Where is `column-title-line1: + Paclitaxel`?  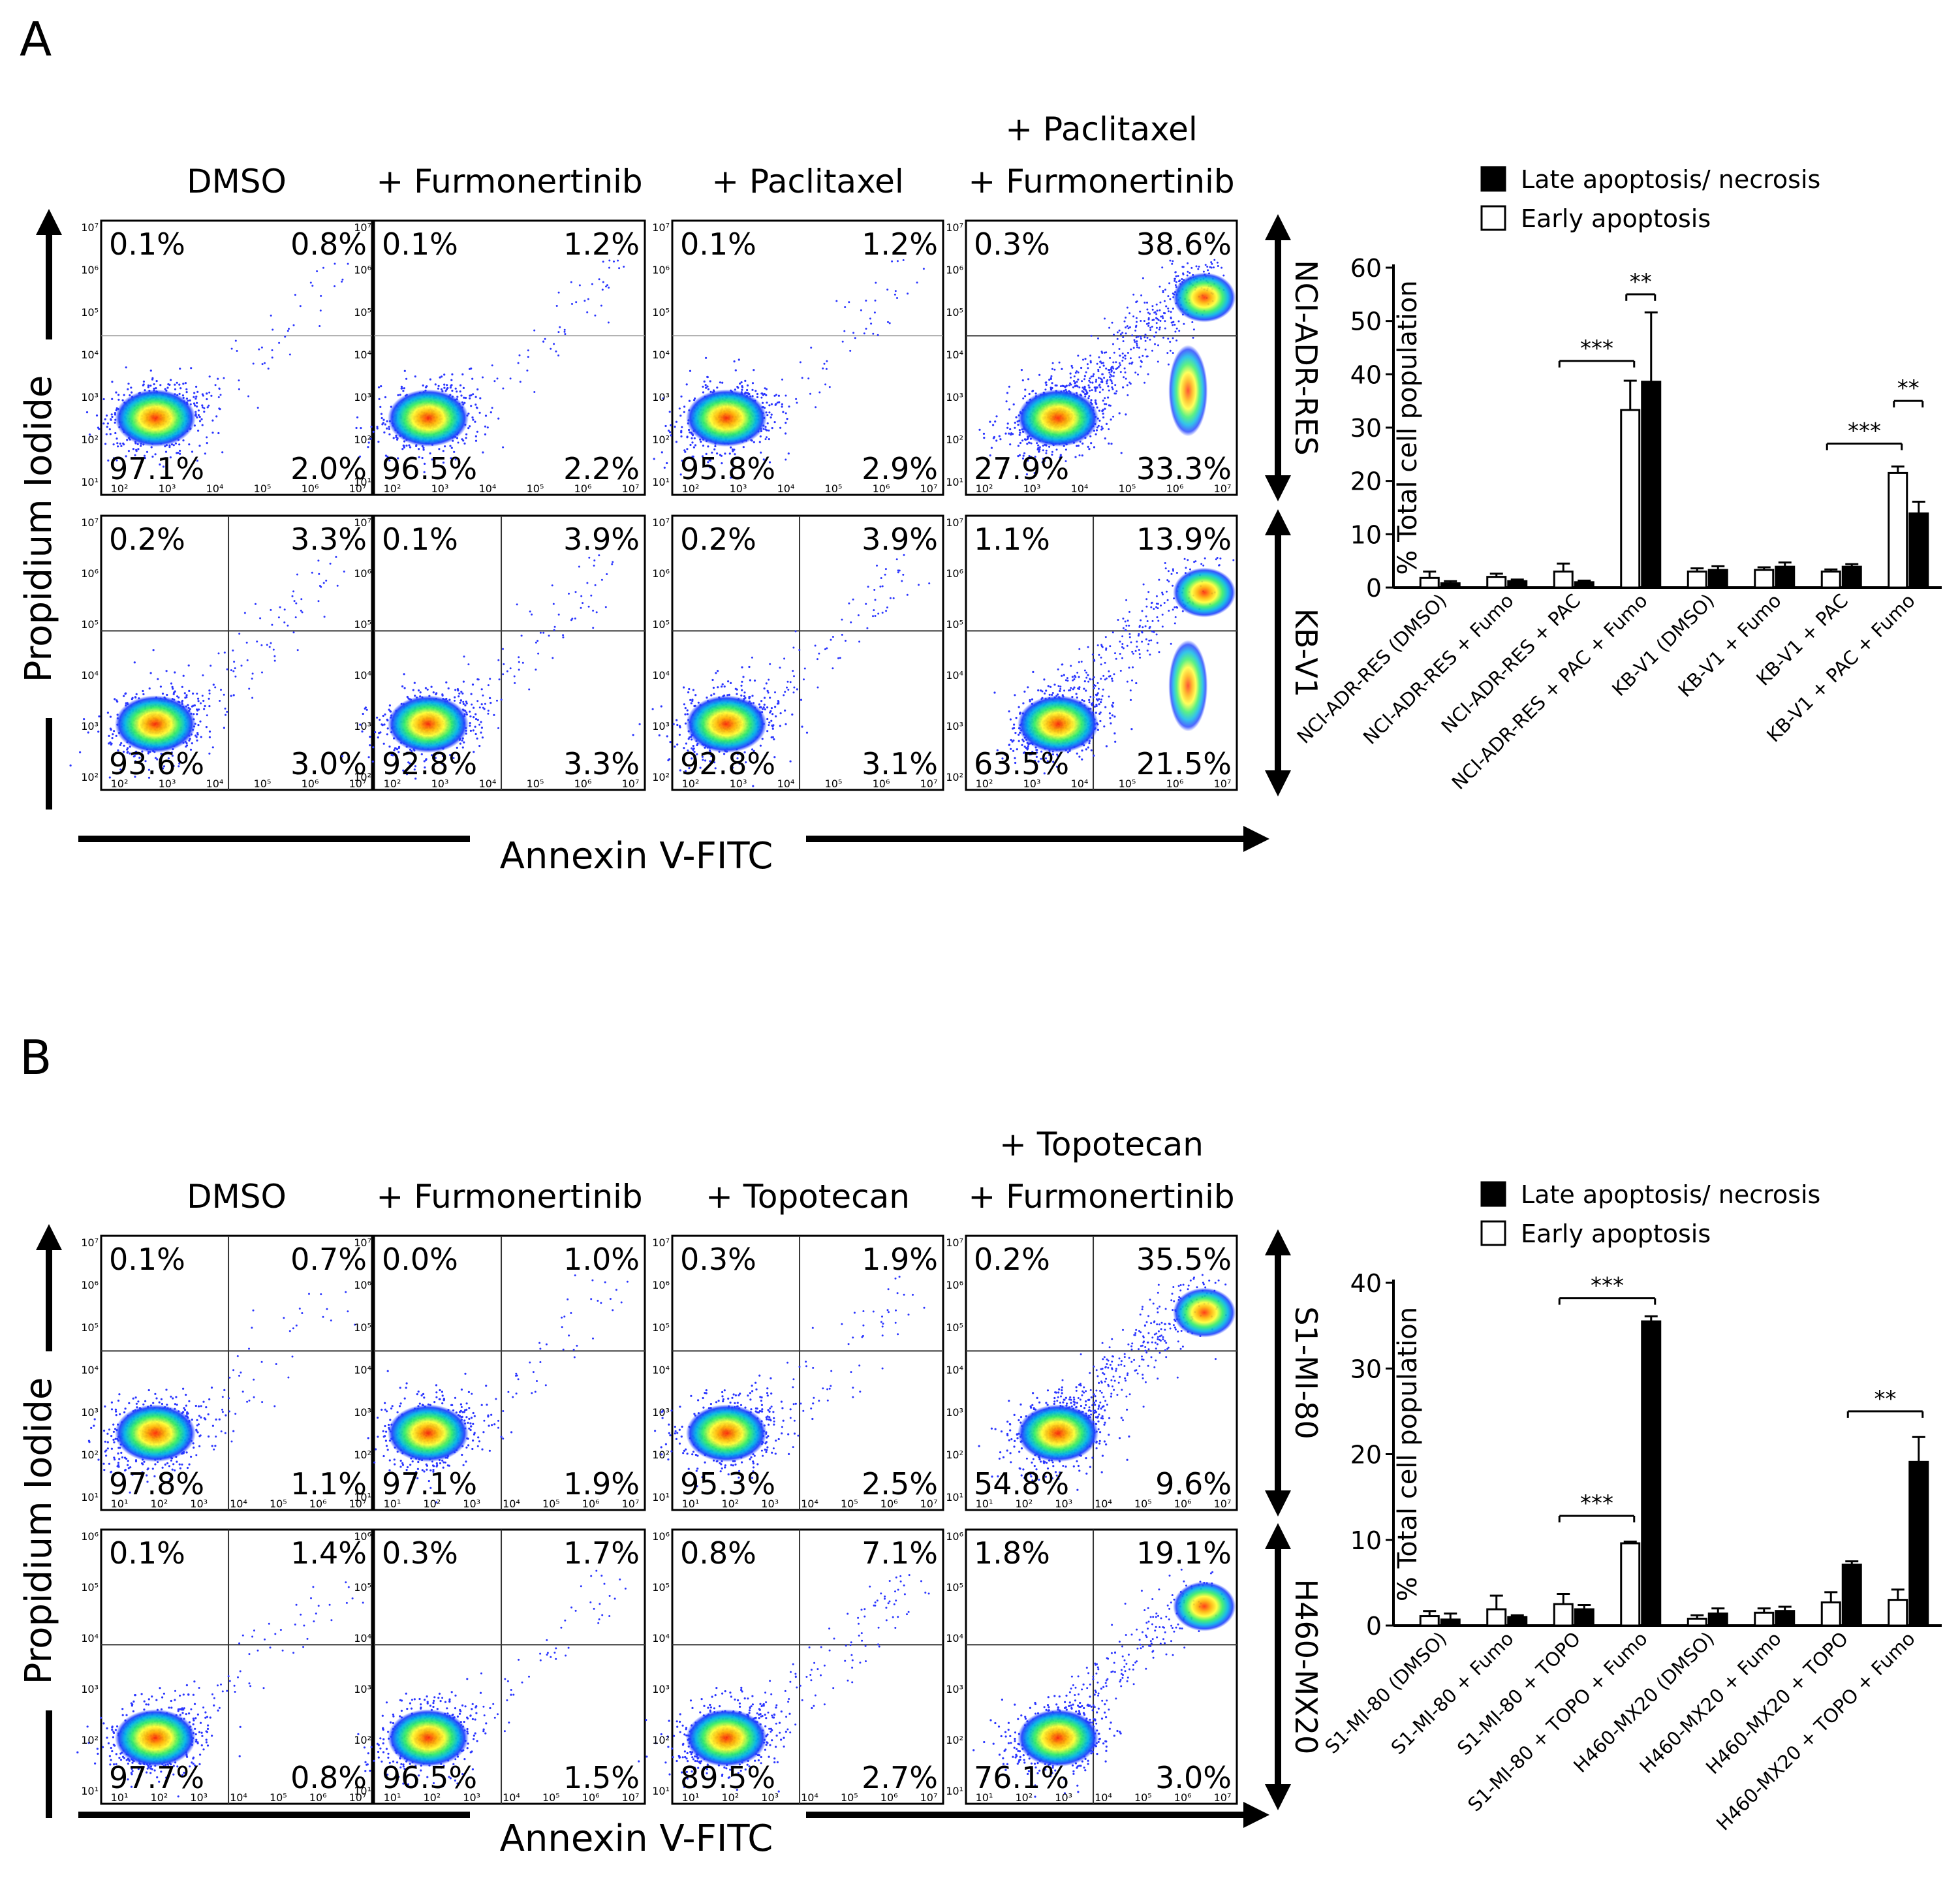 column-title-line1: + Paclitaxel is located at coordinates (1101, 129).